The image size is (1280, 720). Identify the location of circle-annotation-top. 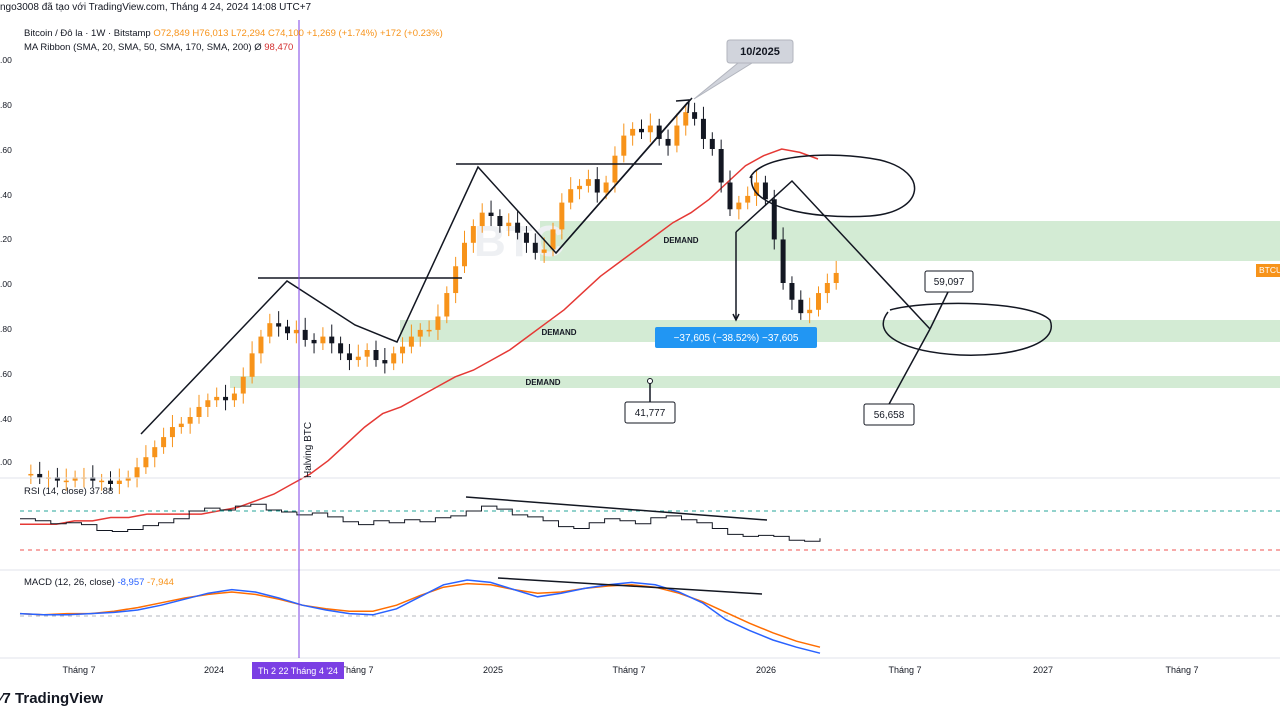
(832, 186).